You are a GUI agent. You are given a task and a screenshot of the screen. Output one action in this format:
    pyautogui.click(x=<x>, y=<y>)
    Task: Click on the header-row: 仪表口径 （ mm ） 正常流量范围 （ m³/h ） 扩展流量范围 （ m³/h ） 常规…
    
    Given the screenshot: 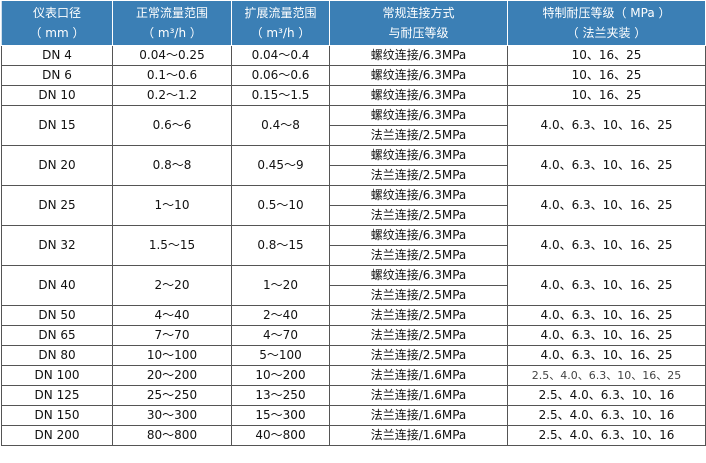 What is the action you would take?
    pyautogui.click(x=353, y=23)
    